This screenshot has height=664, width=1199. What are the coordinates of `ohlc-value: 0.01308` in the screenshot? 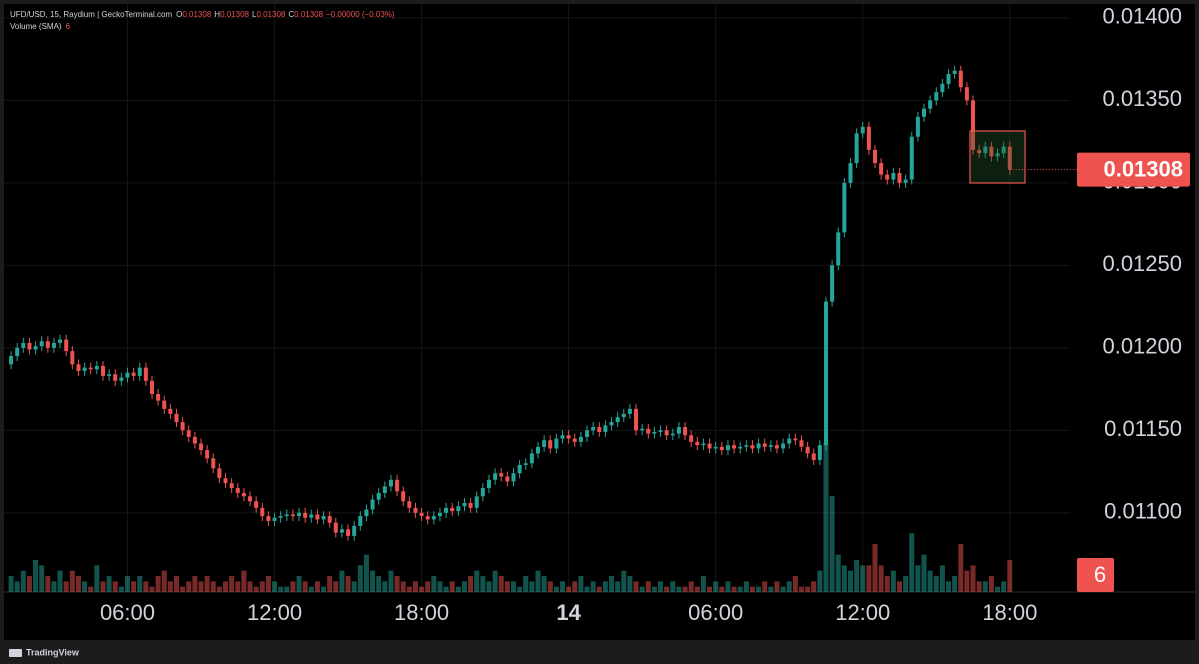 It's located at (196, 14).